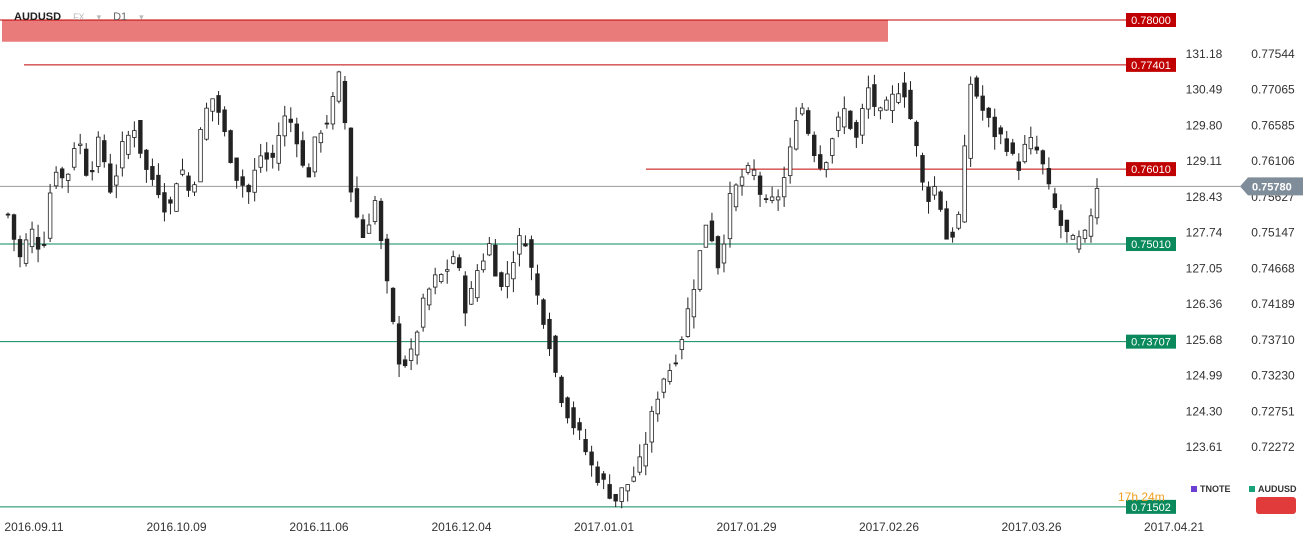 The height and width of the screenshot is (545, 1311). Describe the element at coordinates (1204, 90) in the screenshot. I see `left-tick-label: 130.49` at that location.